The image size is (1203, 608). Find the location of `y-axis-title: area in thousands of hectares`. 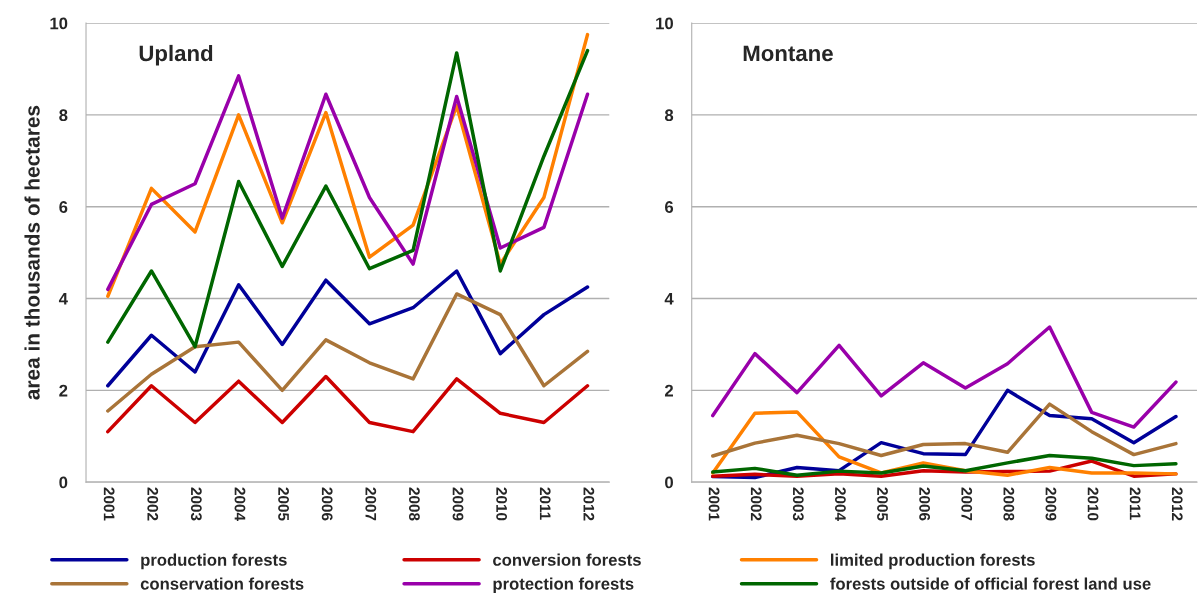

y-axis-title: area in thousands of hectares is located at coordinates (32, 252).